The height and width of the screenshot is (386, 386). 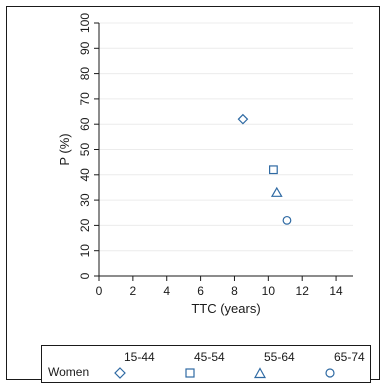 I want to click on x-tick-label-2: 2, so click(x=133, y=291).